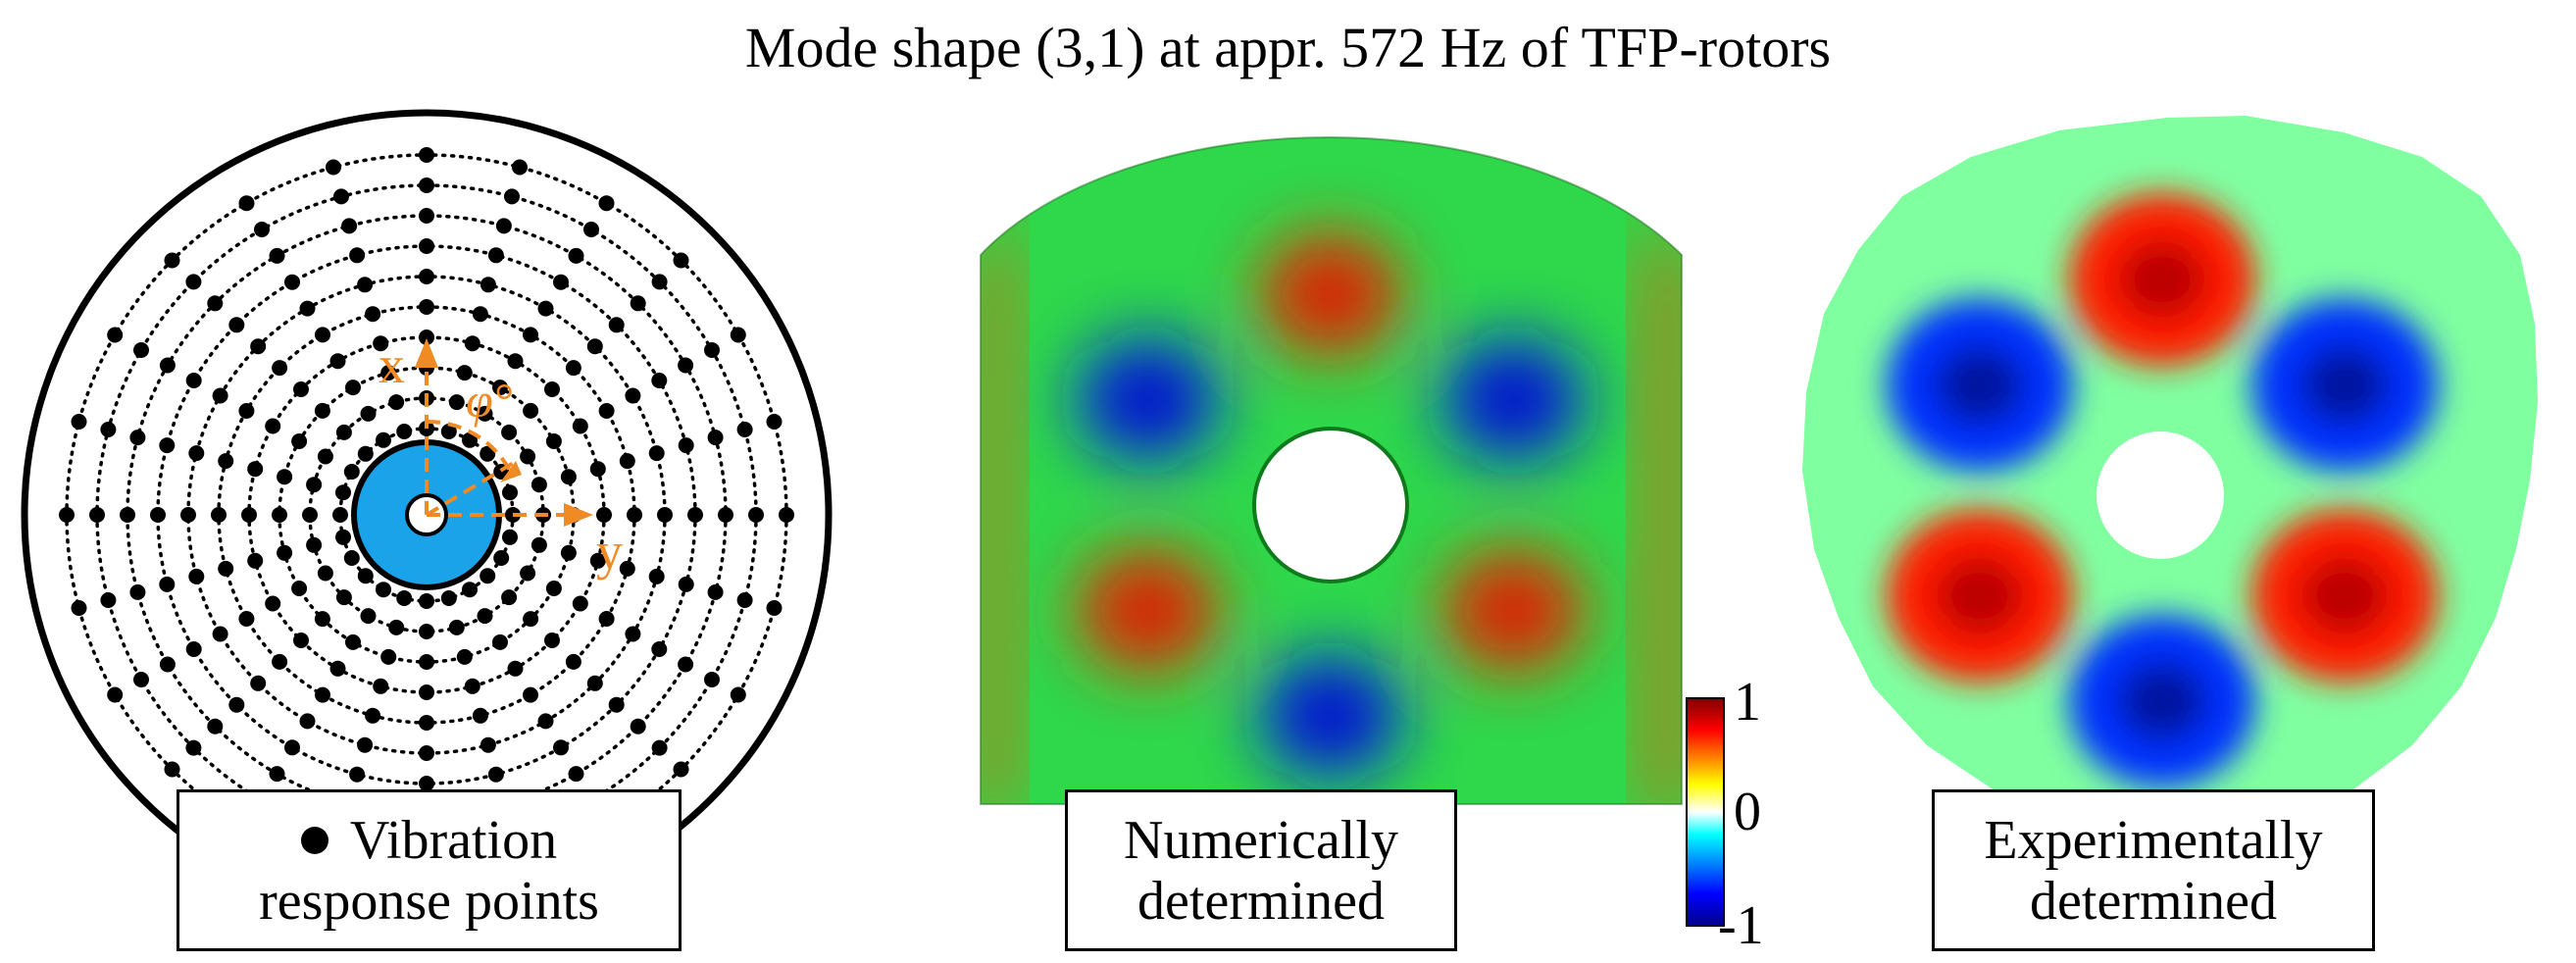  I want to click on x-axis-label: x, so click(392, 364).